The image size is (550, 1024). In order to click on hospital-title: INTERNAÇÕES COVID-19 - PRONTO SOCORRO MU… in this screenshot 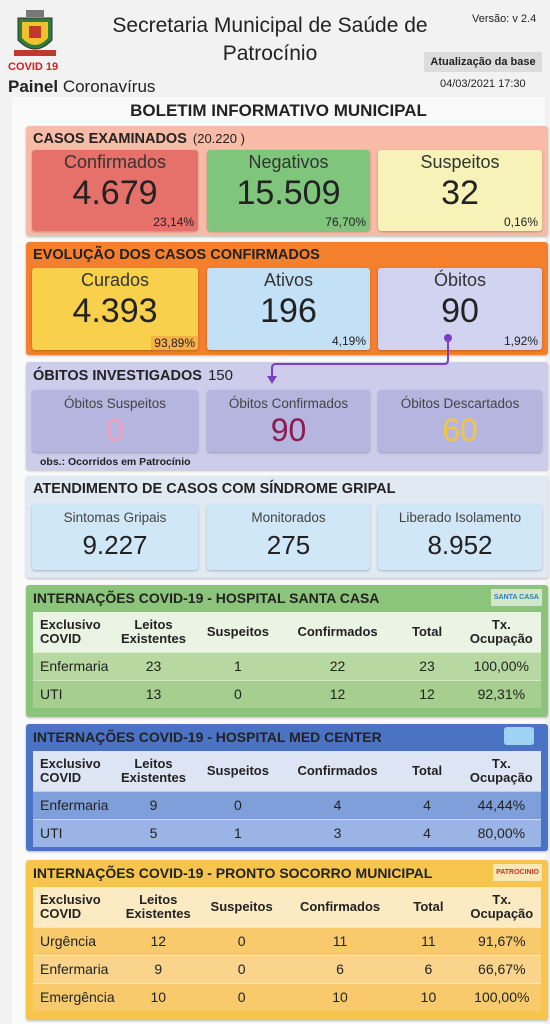, I will do `click(233, 873)`.